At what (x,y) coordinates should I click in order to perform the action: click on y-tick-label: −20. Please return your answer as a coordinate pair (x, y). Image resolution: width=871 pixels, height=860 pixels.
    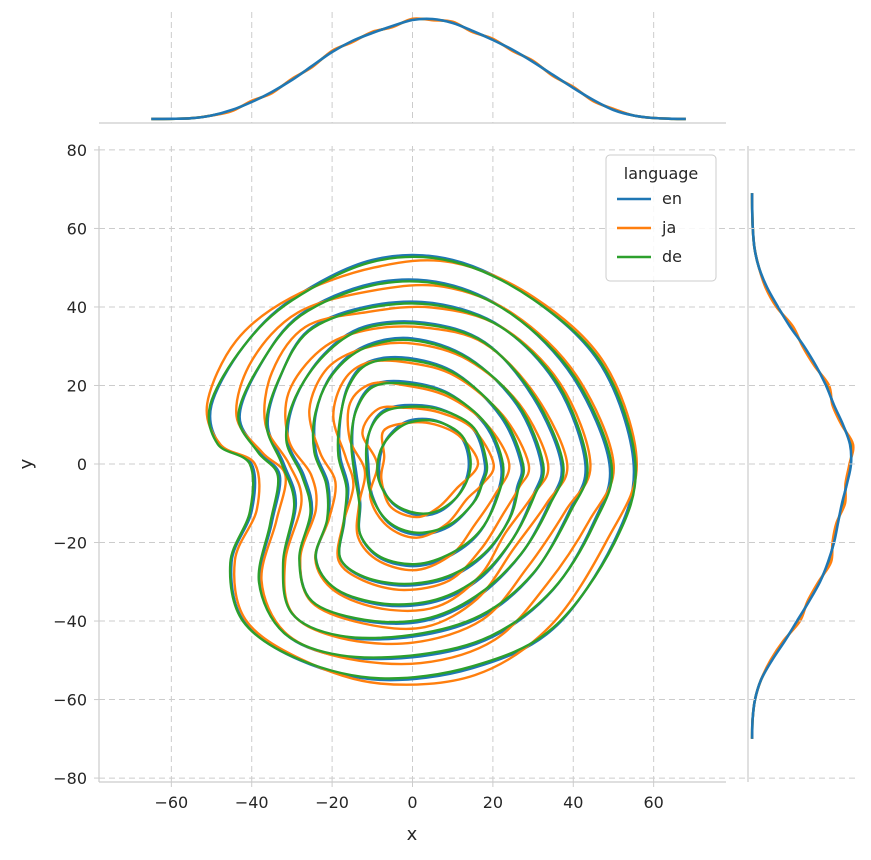
    Looking at the image, I should click on (70, 543).